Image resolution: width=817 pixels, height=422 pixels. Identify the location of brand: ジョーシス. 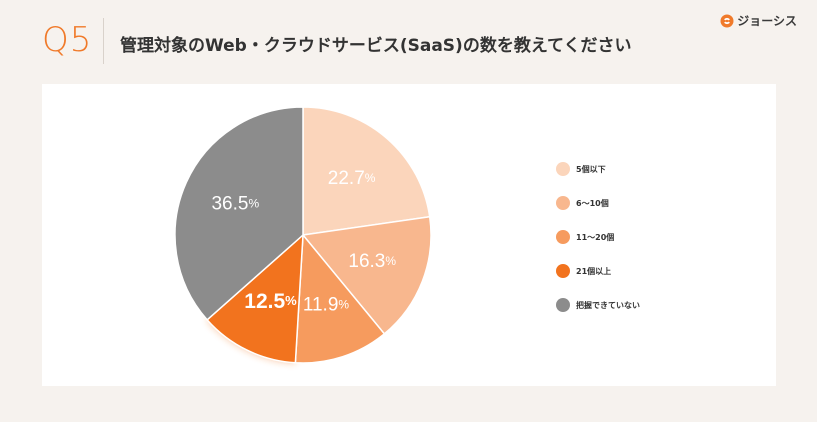
(758, 20).